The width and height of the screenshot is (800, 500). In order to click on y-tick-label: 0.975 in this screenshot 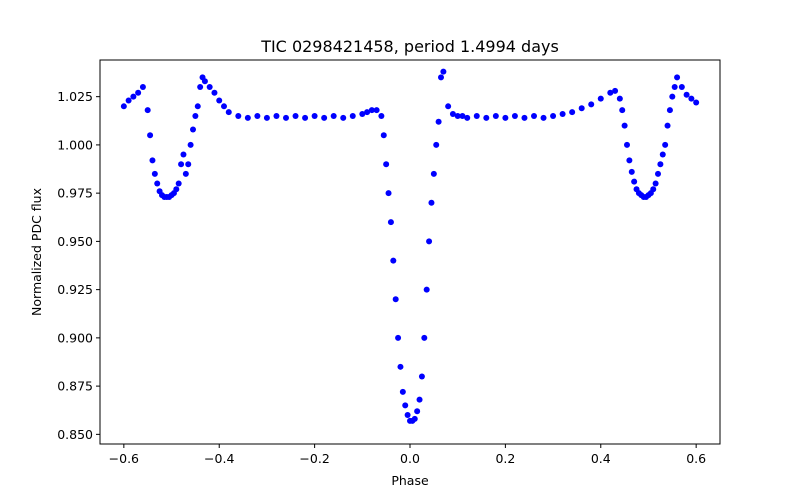, I will do `click(75, 193)`.